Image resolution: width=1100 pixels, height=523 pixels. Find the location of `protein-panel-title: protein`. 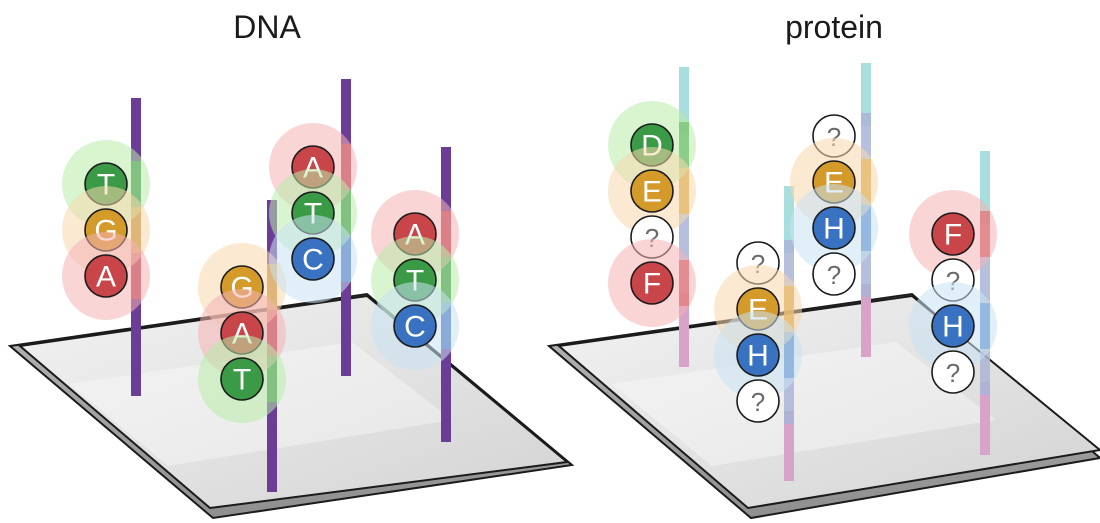

protein-panel-title: protein is located at coordinates (834, 27).